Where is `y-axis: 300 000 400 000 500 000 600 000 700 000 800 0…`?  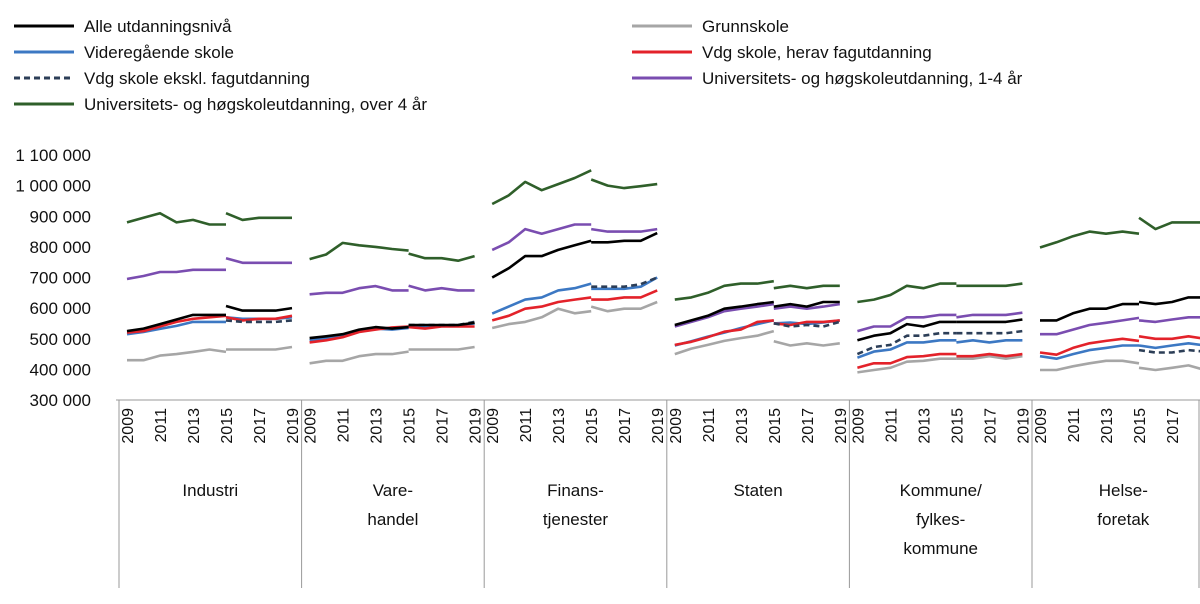
y-axis: 300 000 400 000 500 000 600 000 700 000 800 0… is located at coordinates (53, 278).